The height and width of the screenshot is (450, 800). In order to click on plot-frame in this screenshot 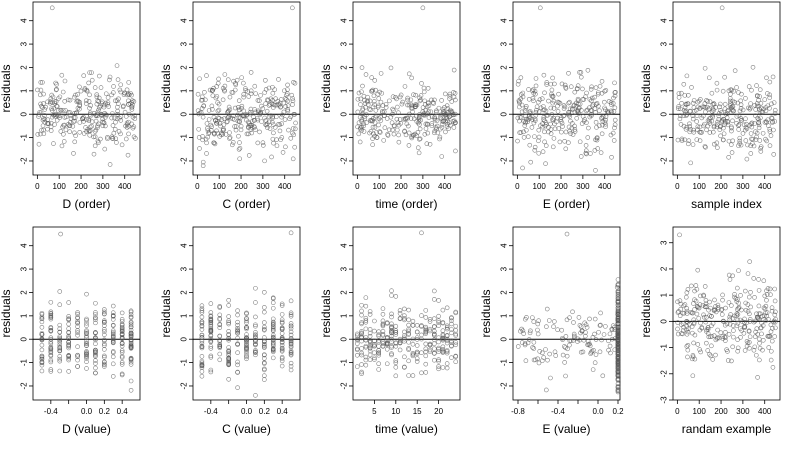, I will do `click(726, 88)`.